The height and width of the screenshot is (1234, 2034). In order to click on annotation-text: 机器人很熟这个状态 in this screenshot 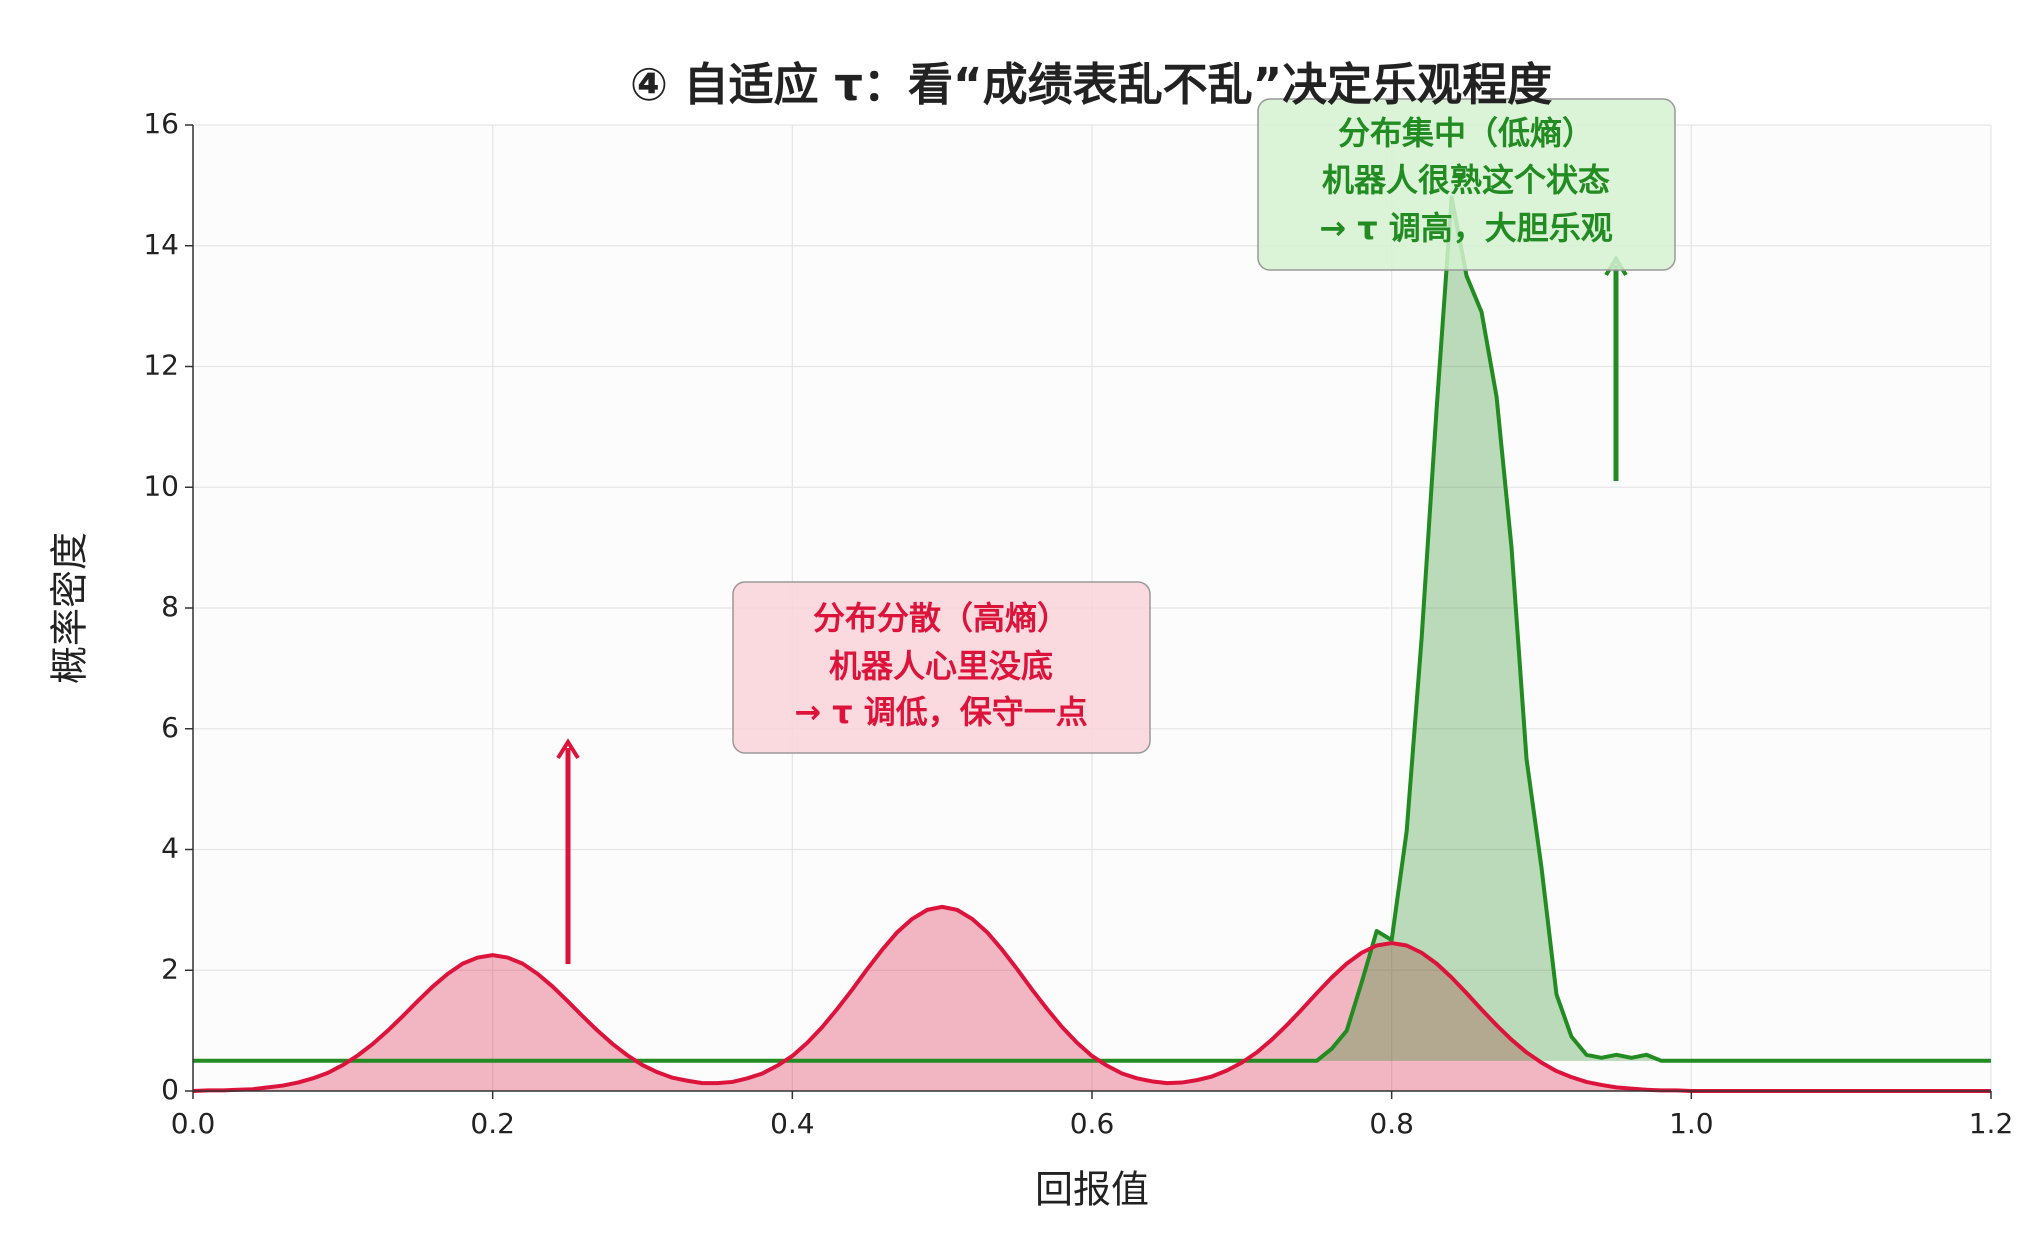, I will do `click(1466, 180)`.